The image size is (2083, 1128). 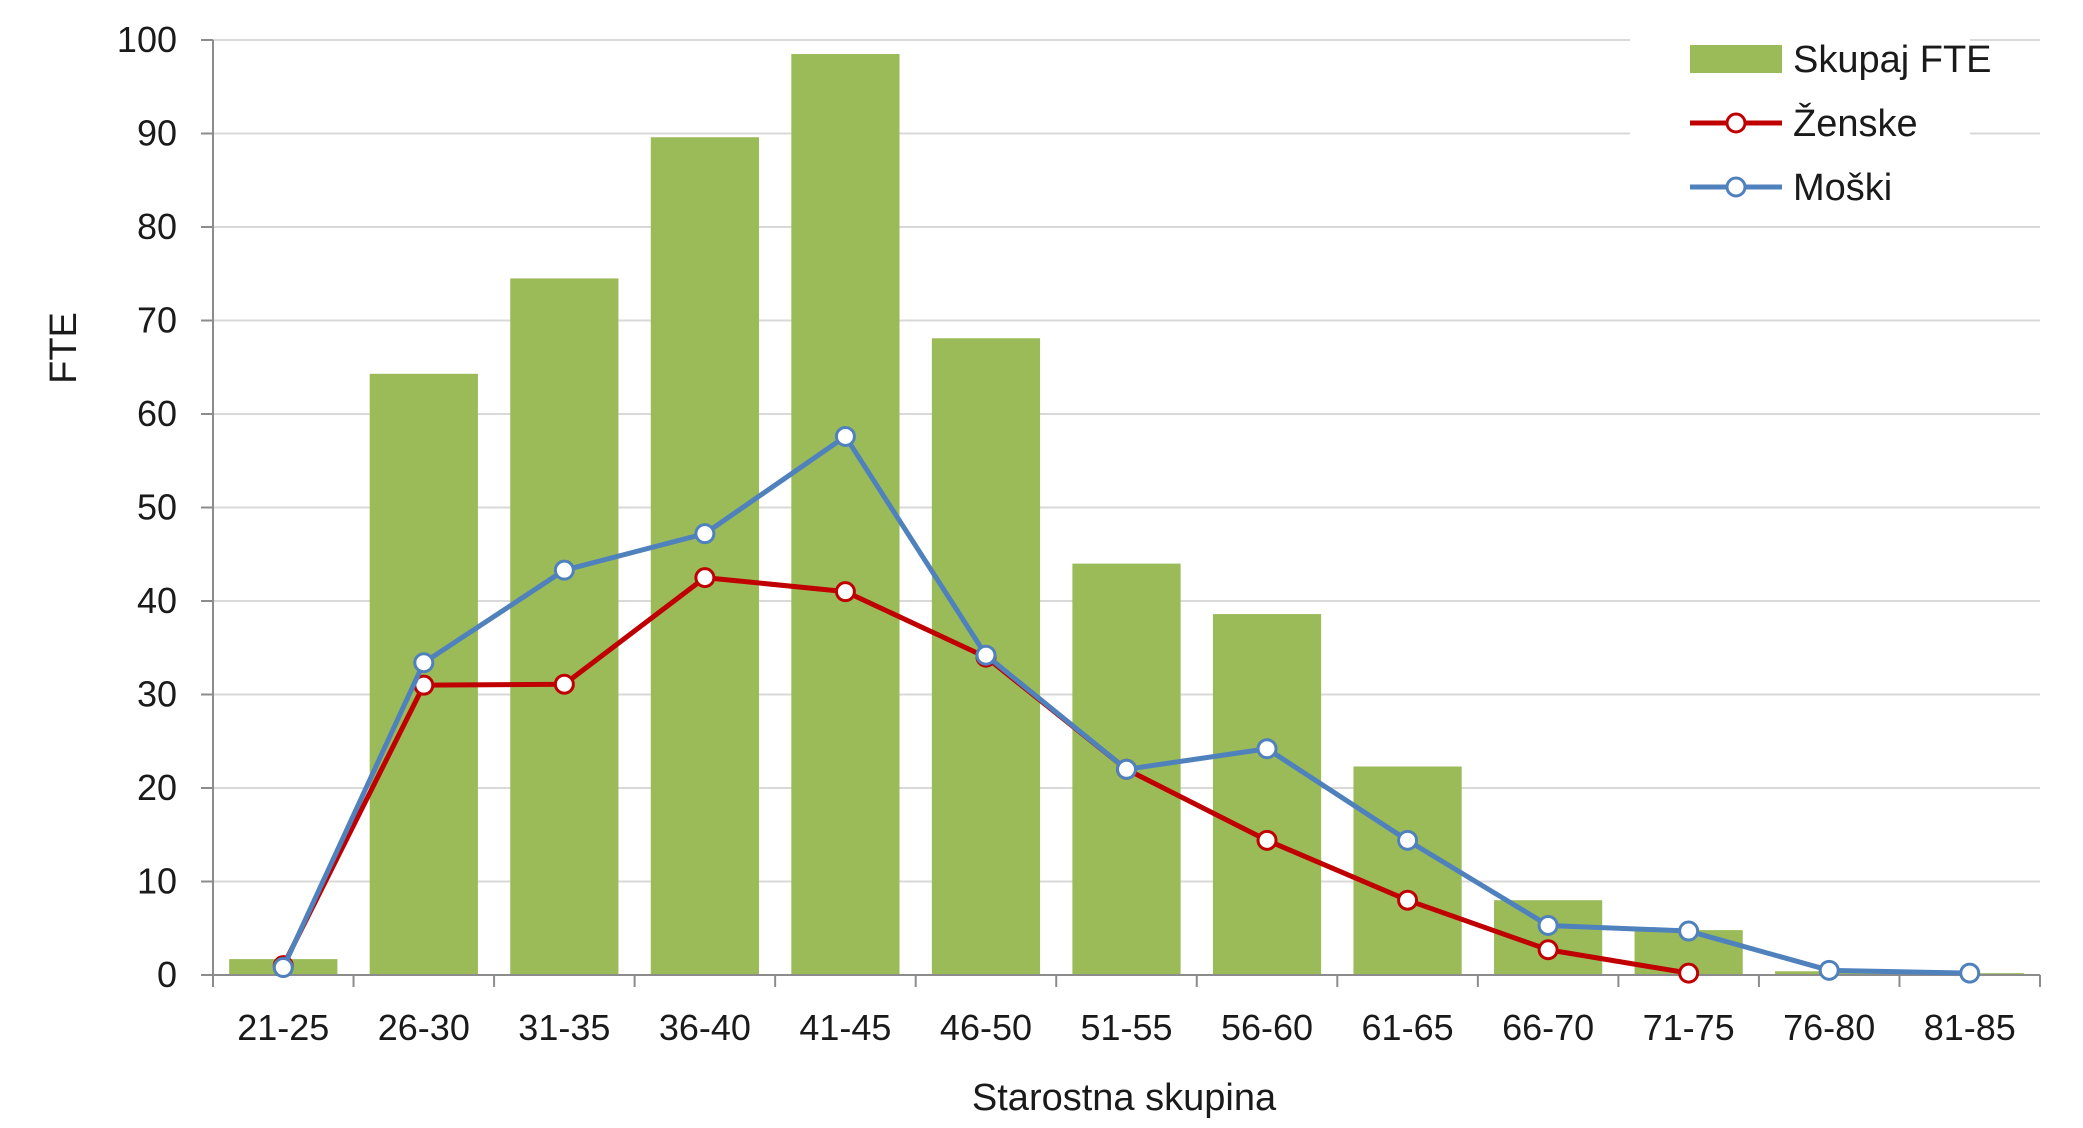 What do you see at coordinates (157, 133) in the screenshot?
I see `y-tick-label: 90` at bounding box center [157, 133].